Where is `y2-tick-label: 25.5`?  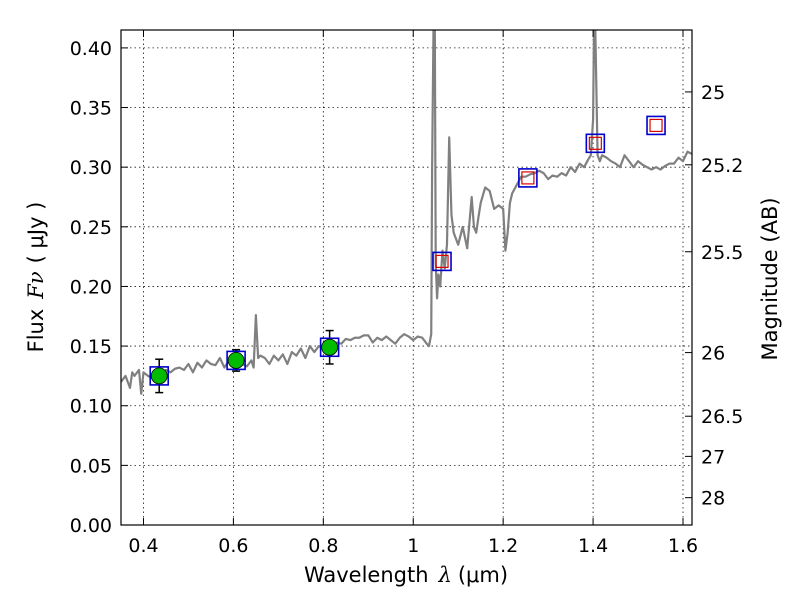 y2-tick-label: 25.5 is located at coordinates (722, 253).